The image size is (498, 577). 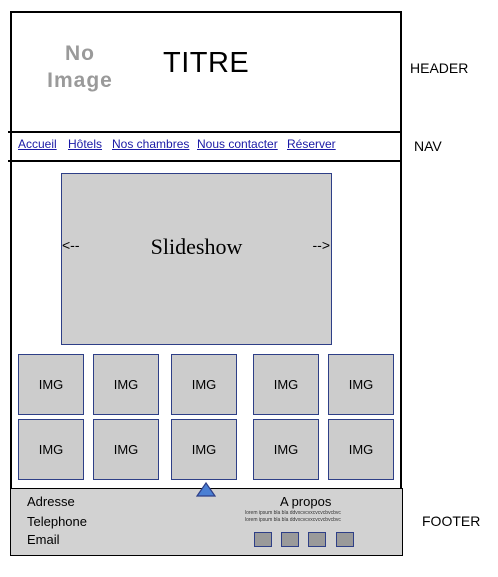 What do you see at coordinates (206, 490) in the screenshot?
I see `scroll-top-icon` at bounding box center [206, 490].